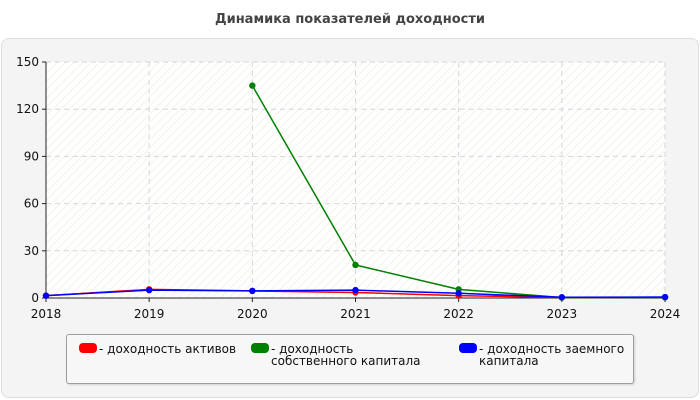  Describe the element at coordinates (552, 355) in the screenshot. I see `legend-label-debt: - доходность заемного капитала` at that location.